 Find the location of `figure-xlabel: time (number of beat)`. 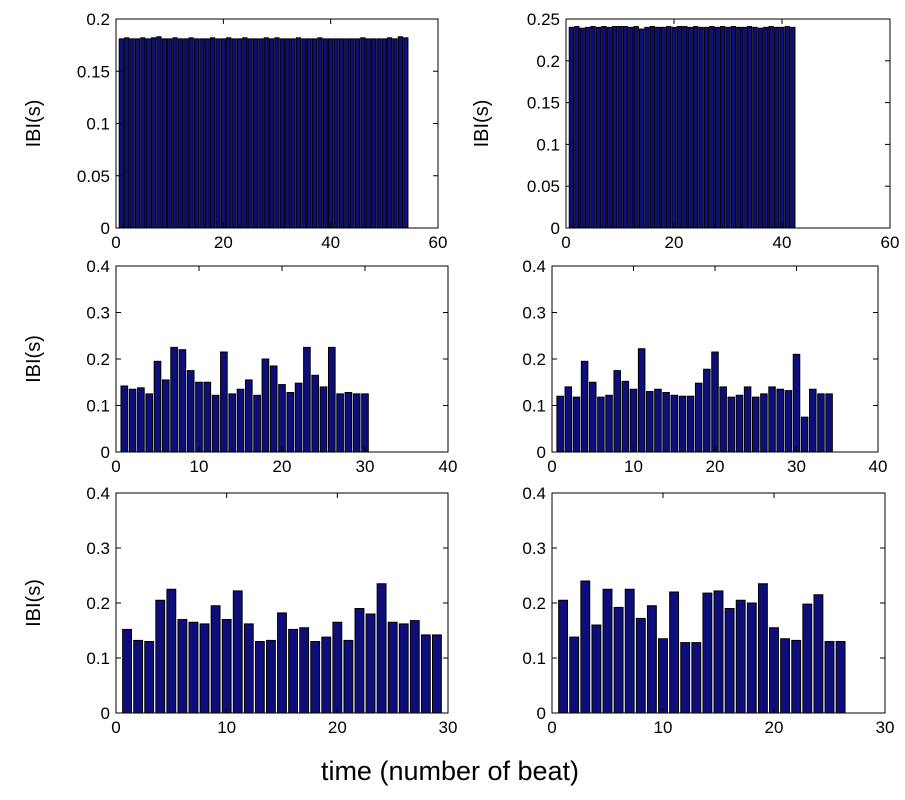

figure-xlabel: time (number of beat) is located at coordinates (450, 771).